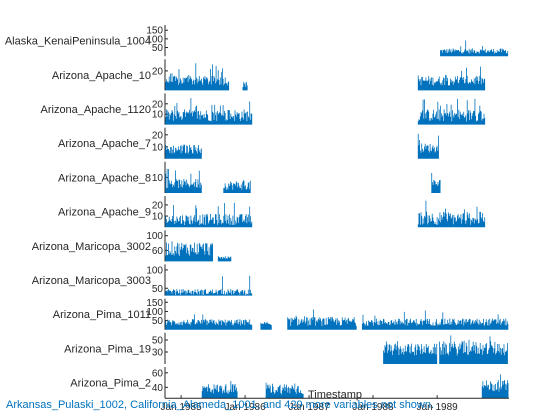 The width and height of the screenshot is (560, 420). I want to click on series-label: Arizona_Maricopa_3003, so click(91, 281).